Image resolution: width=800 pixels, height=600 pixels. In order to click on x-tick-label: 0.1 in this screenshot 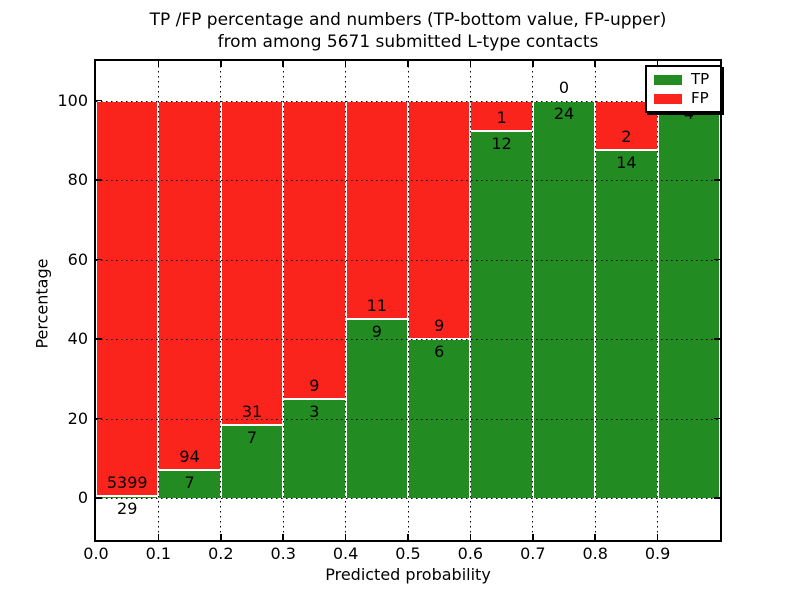, I will do `click(158, 553)`.